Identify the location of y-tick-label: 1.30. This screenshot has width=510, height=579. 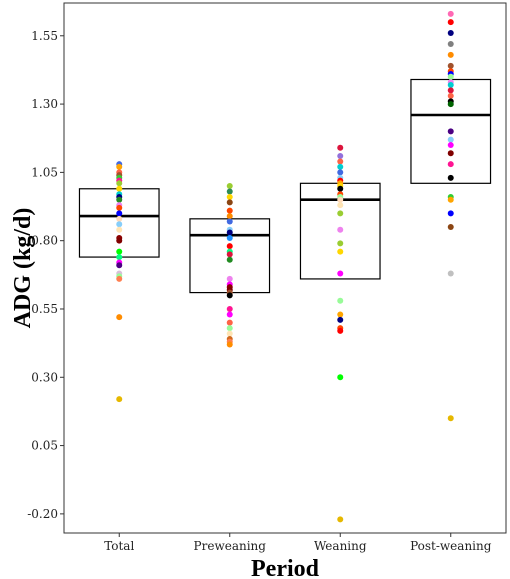
(44, 104).